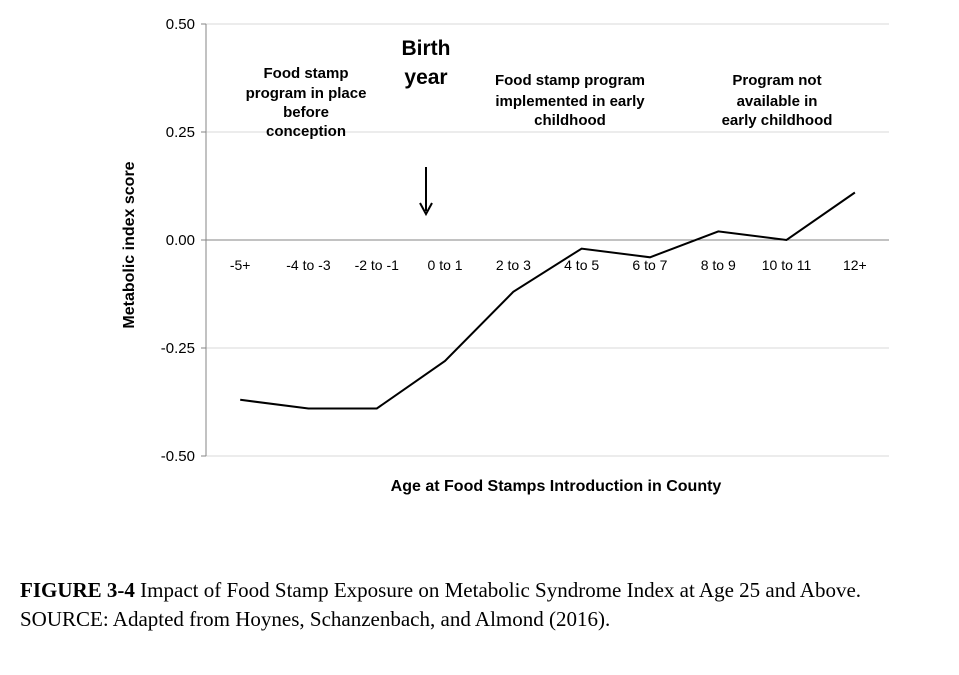 The width and height of the screenshot is (959, 675). What do you see at coordinates (425, 77) in the screenshot?
I see `annotation-line: year` at bounding box center [425, 77].